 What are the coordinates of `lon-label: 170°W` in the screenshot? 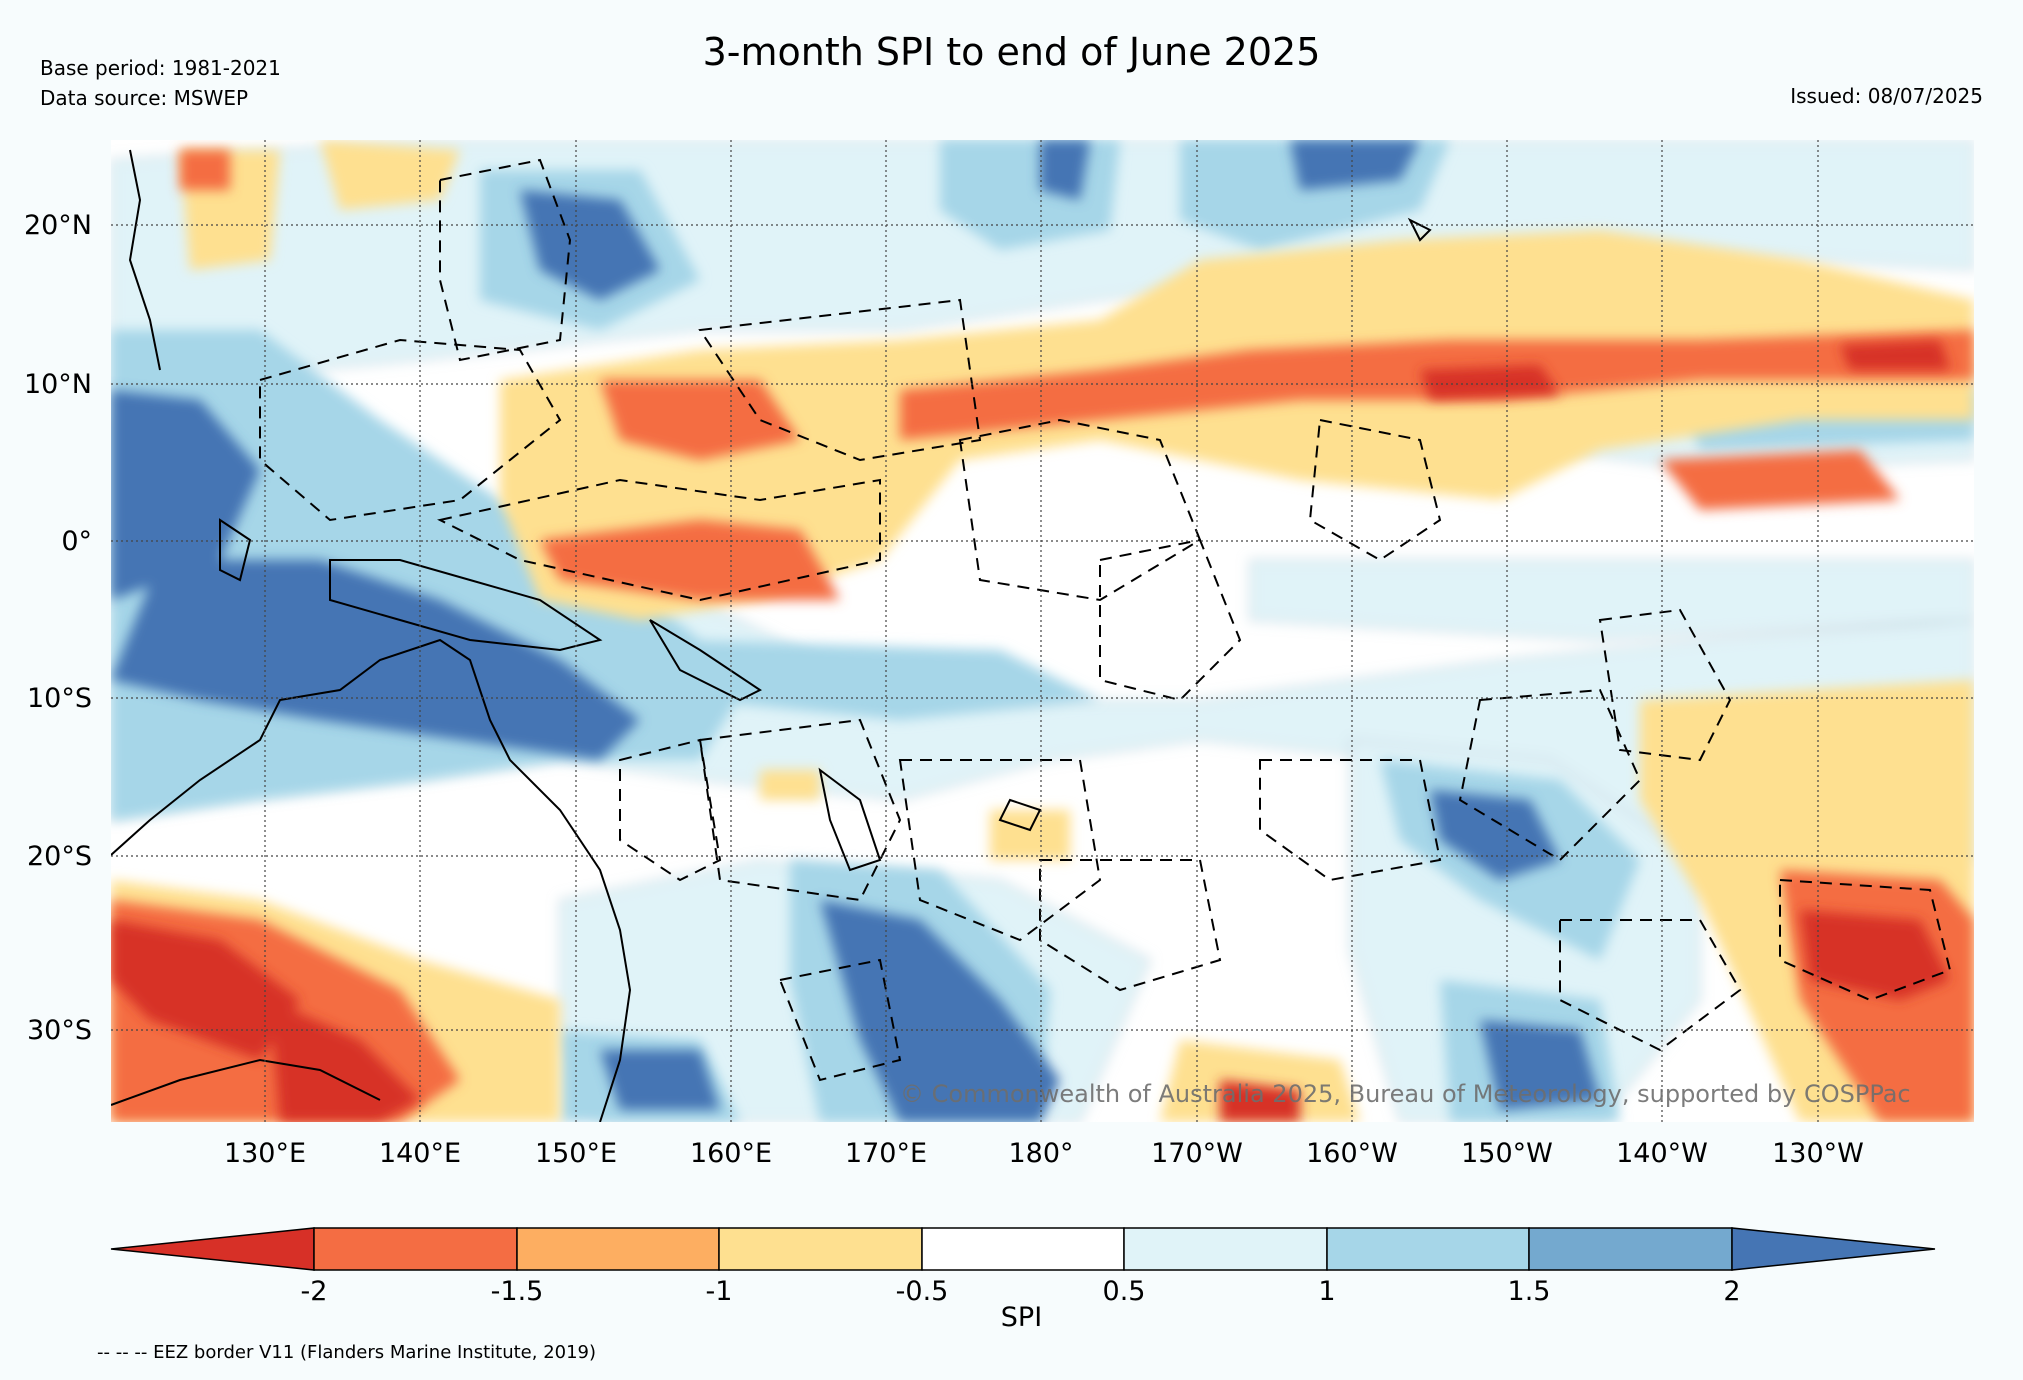 It's located at (1197, 1153).